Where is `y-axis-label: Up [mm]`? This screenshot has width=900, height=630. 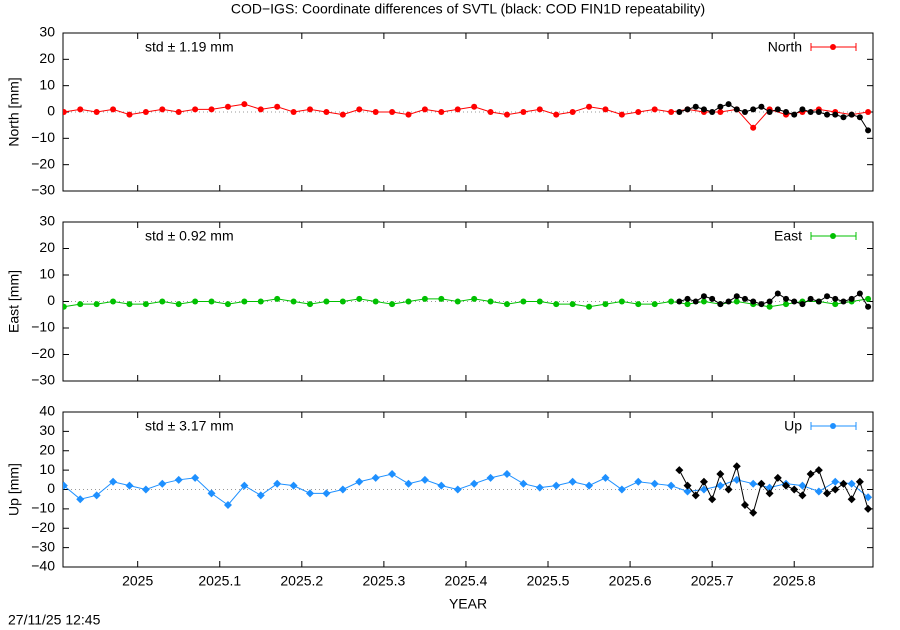 y-axis-label: Up [mm] is located at coordinates (14, 489).